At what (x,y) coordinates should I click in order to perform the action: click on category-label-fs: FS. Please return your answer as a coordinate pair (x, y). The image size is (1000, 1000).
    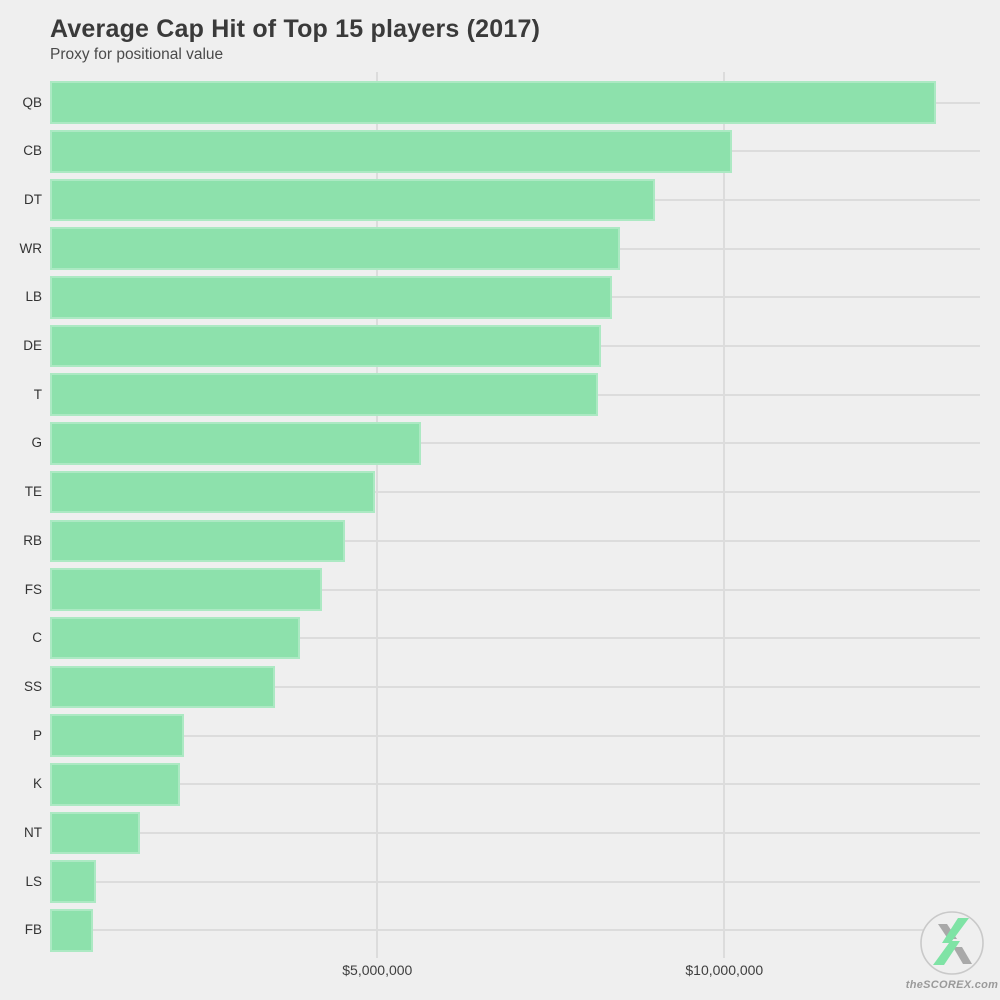
    Looking at the image, I should click on (33, 589).